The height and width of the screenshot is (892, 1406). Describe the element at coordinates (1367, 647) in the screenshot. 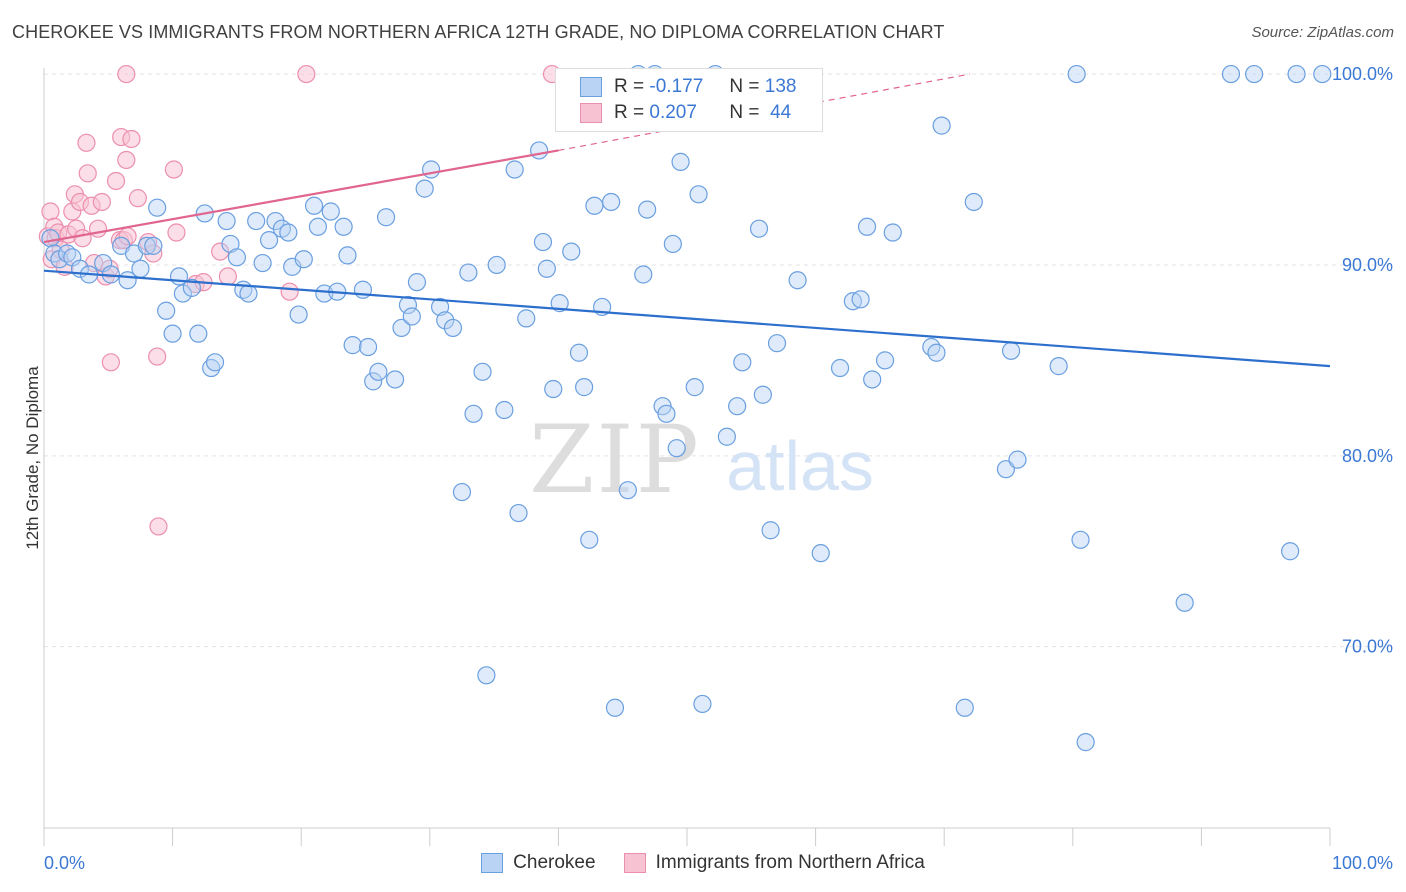

I see `y-tick-label: 70.0%` at that location.